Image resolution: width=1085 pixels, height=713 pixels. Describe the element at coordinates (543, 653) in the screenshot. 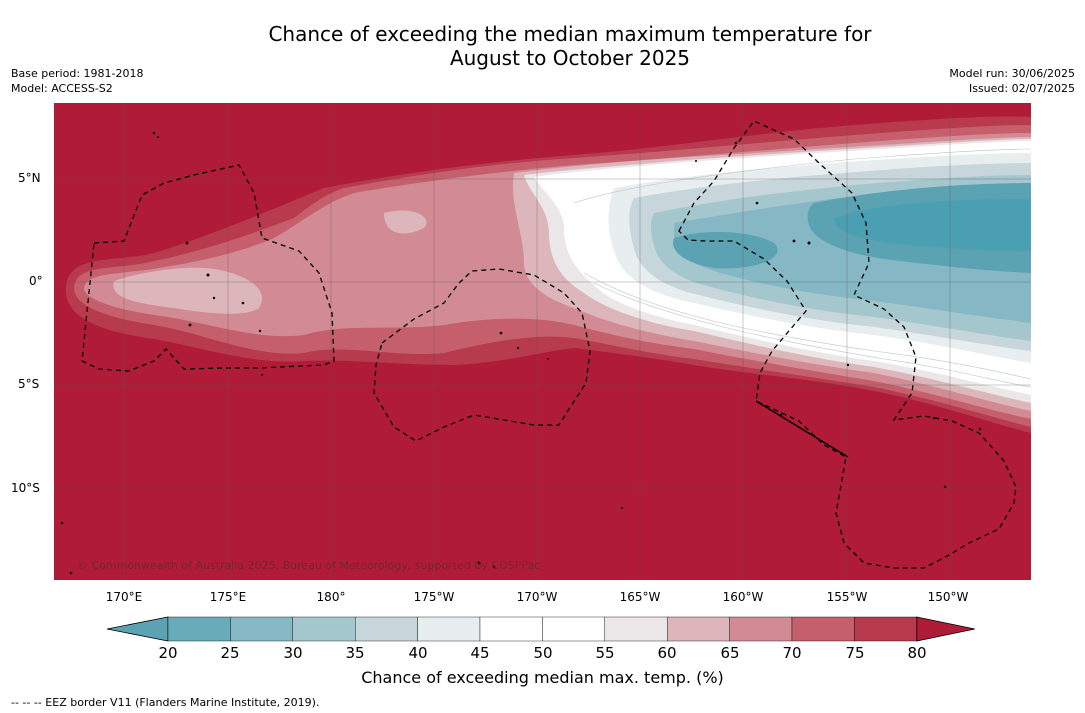

I see `cb-tick-50: 50` at that location.